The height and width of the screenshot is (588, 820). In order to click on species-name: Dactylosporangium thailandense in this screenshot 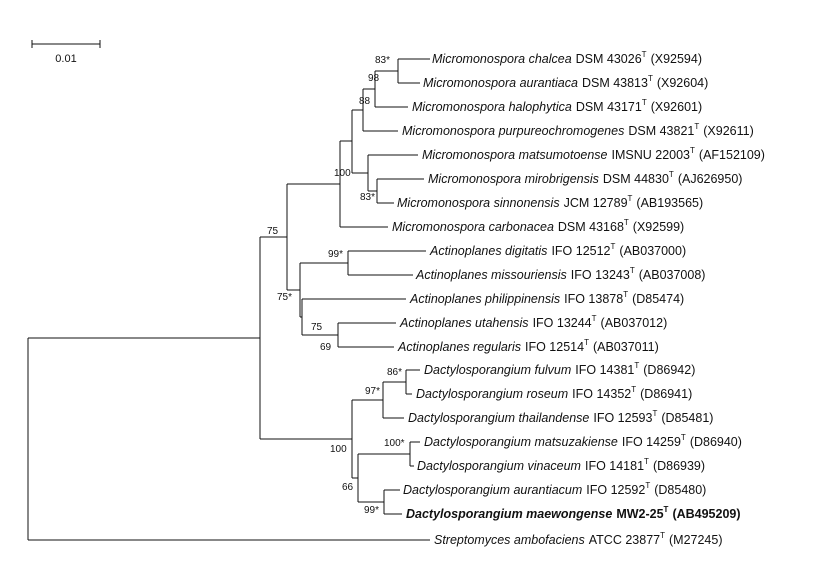, I will do `click(498, 418)`.